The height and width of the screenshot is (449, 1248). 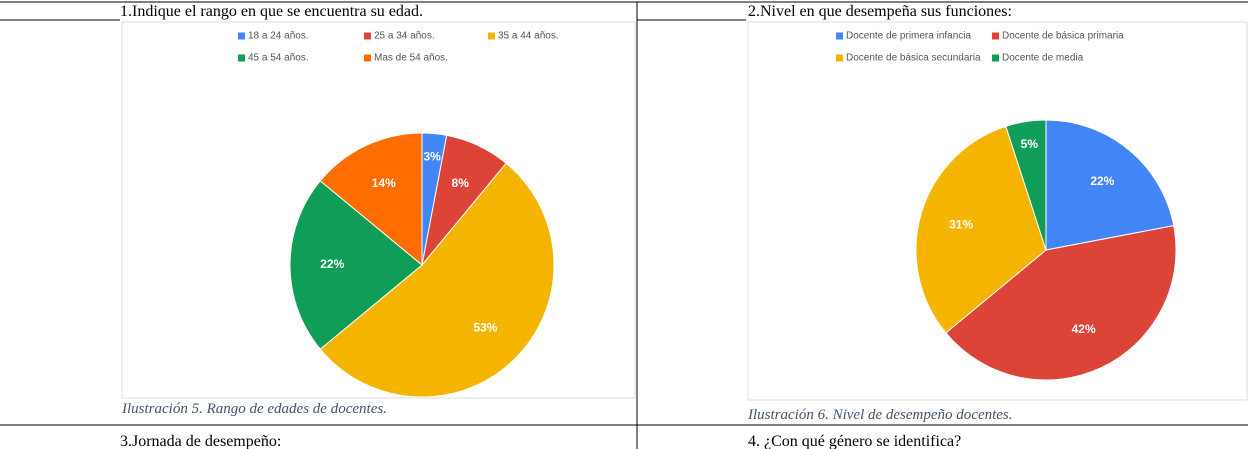 I want to click on slice-label: 5%, so click(x=1030, y=144).